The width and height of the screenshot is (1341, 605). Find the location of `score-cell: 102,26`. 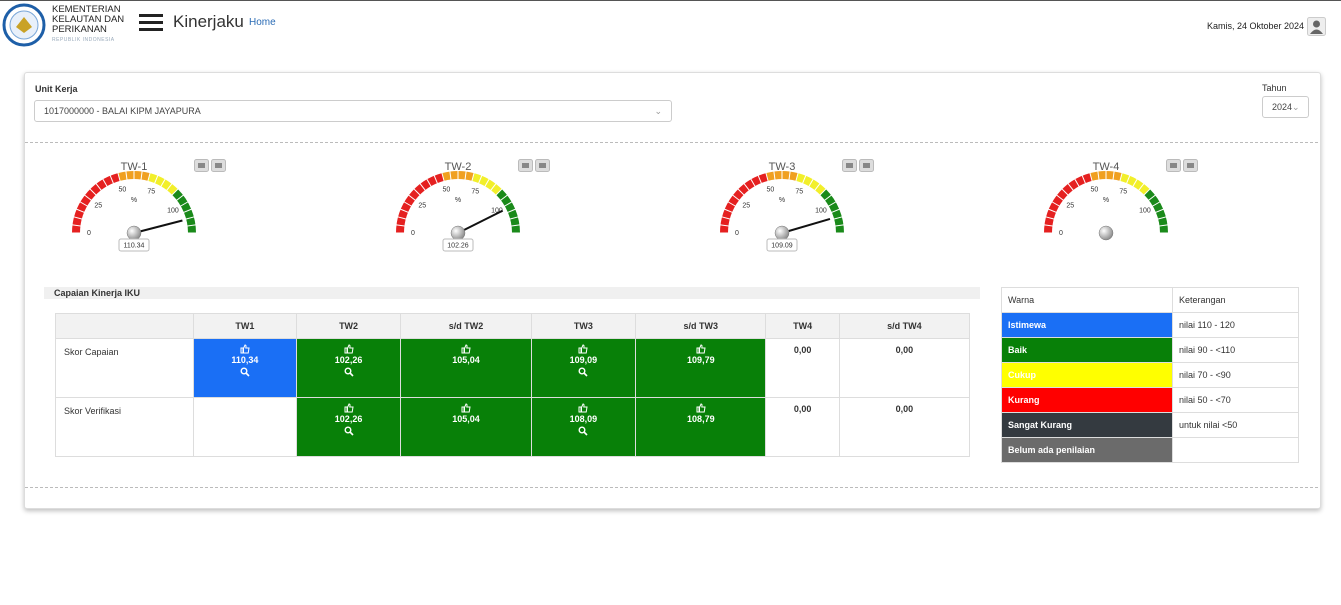

score-cell: 102,26 is located at coordinates (348, 427).